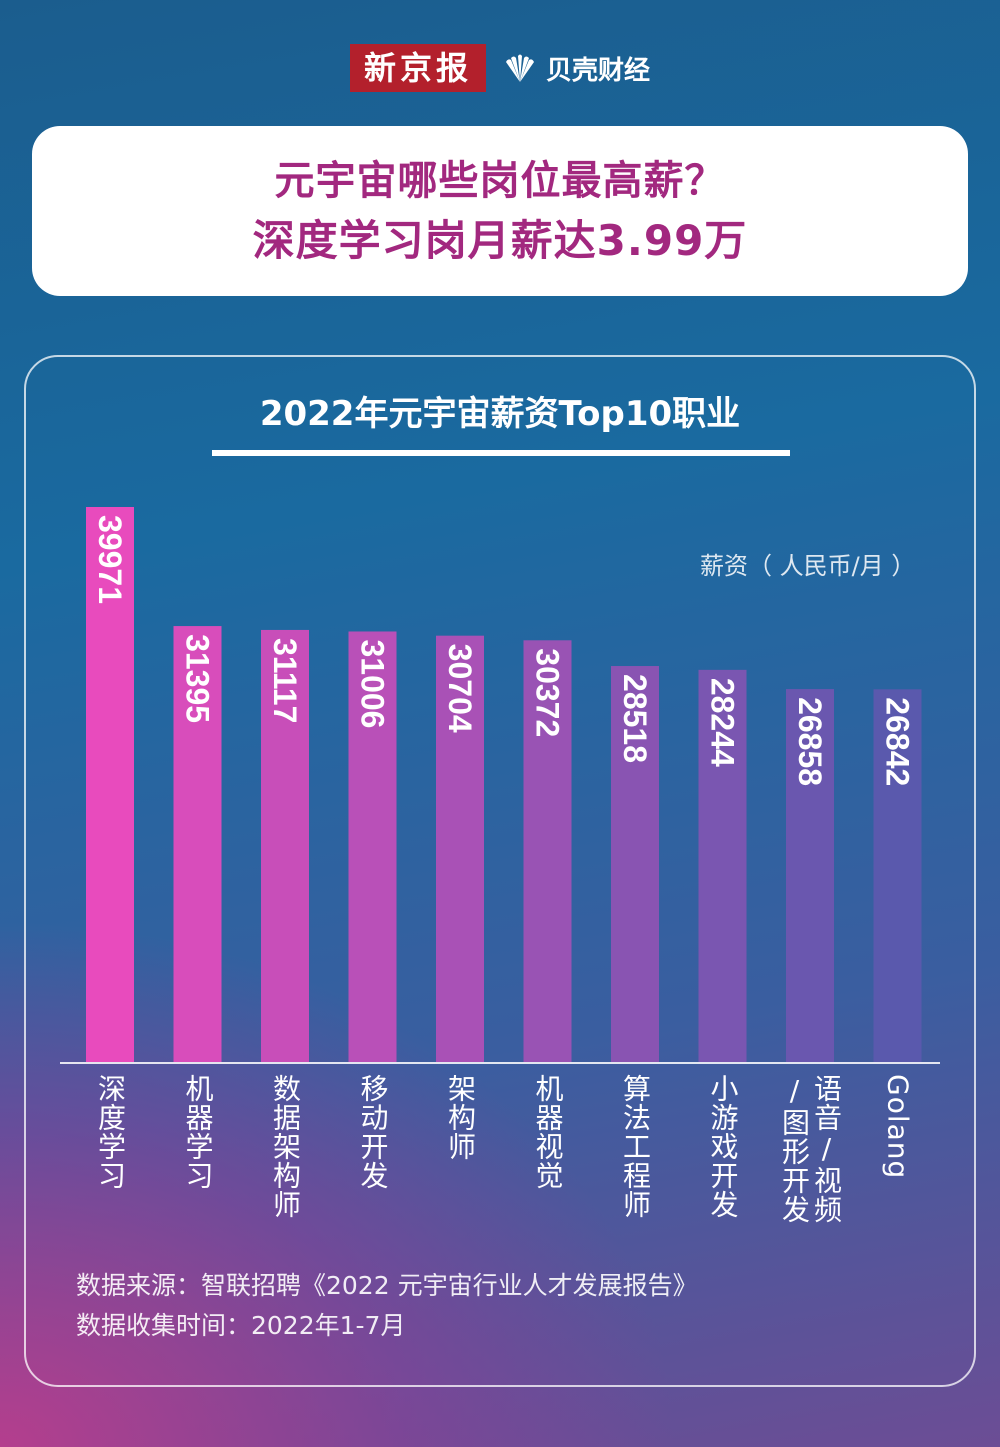 The height and width of the screenshot is (1447, 1000). I want to click on category-label-line: 数据架构师, so click(285, 1146).